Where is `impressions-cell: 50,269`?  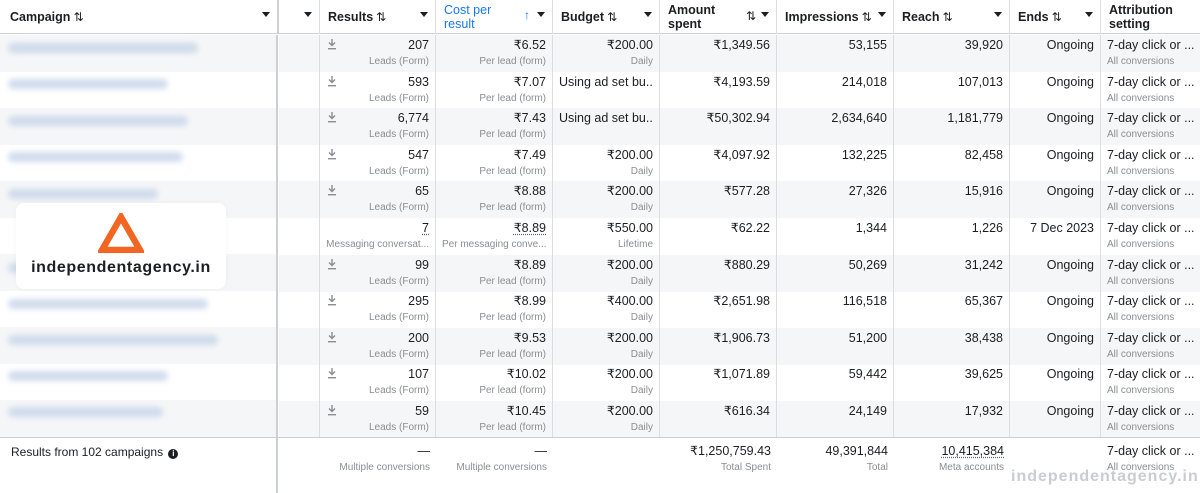
impressions-cell: 50,269 is located at coordinates (835, 273).